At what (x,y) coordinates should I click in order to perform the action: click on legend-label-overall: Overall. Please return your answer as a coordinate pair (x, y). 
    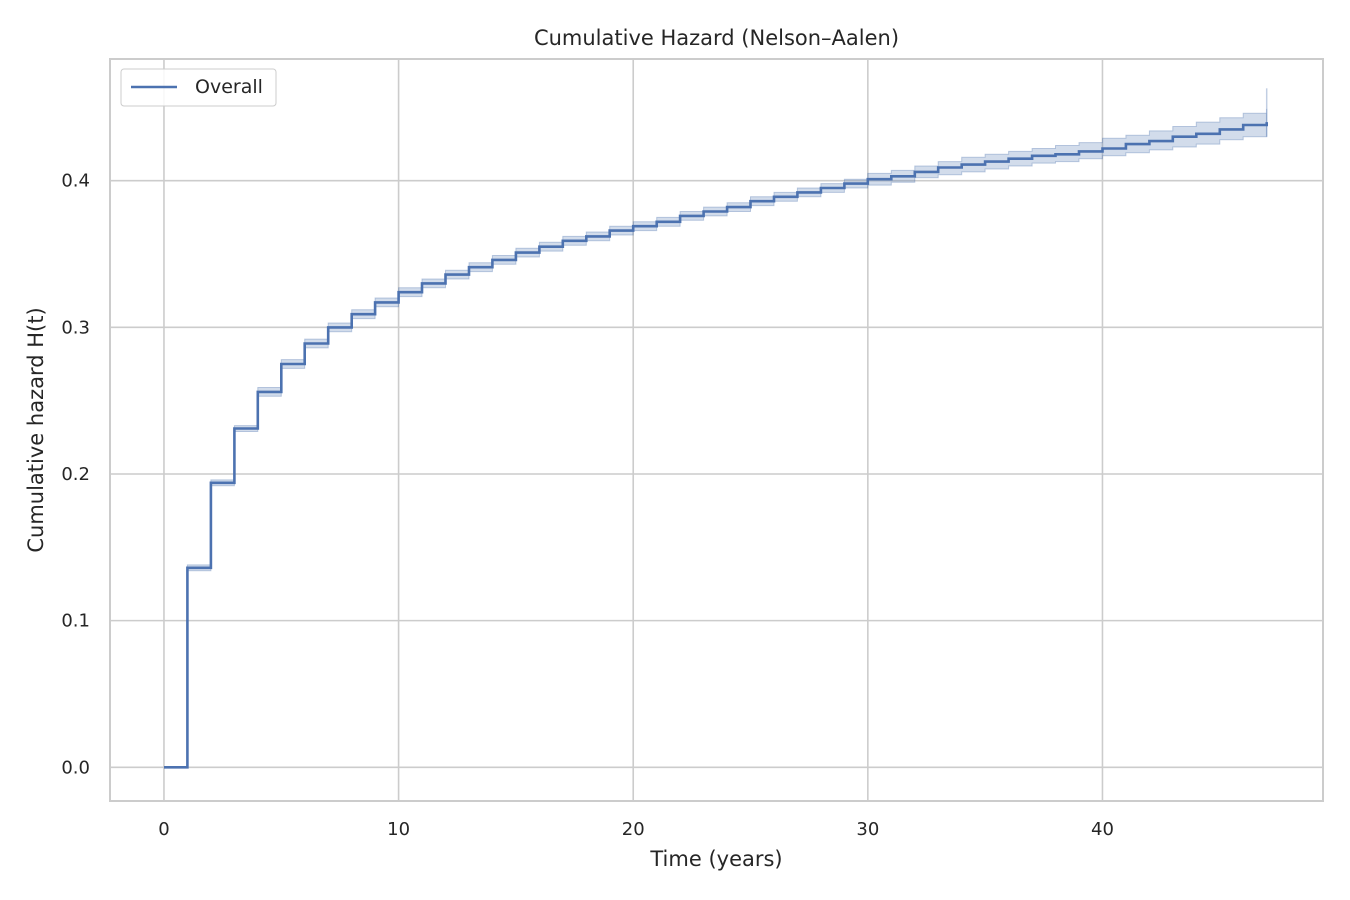
    Looking at the image, I should click on (229, 87).